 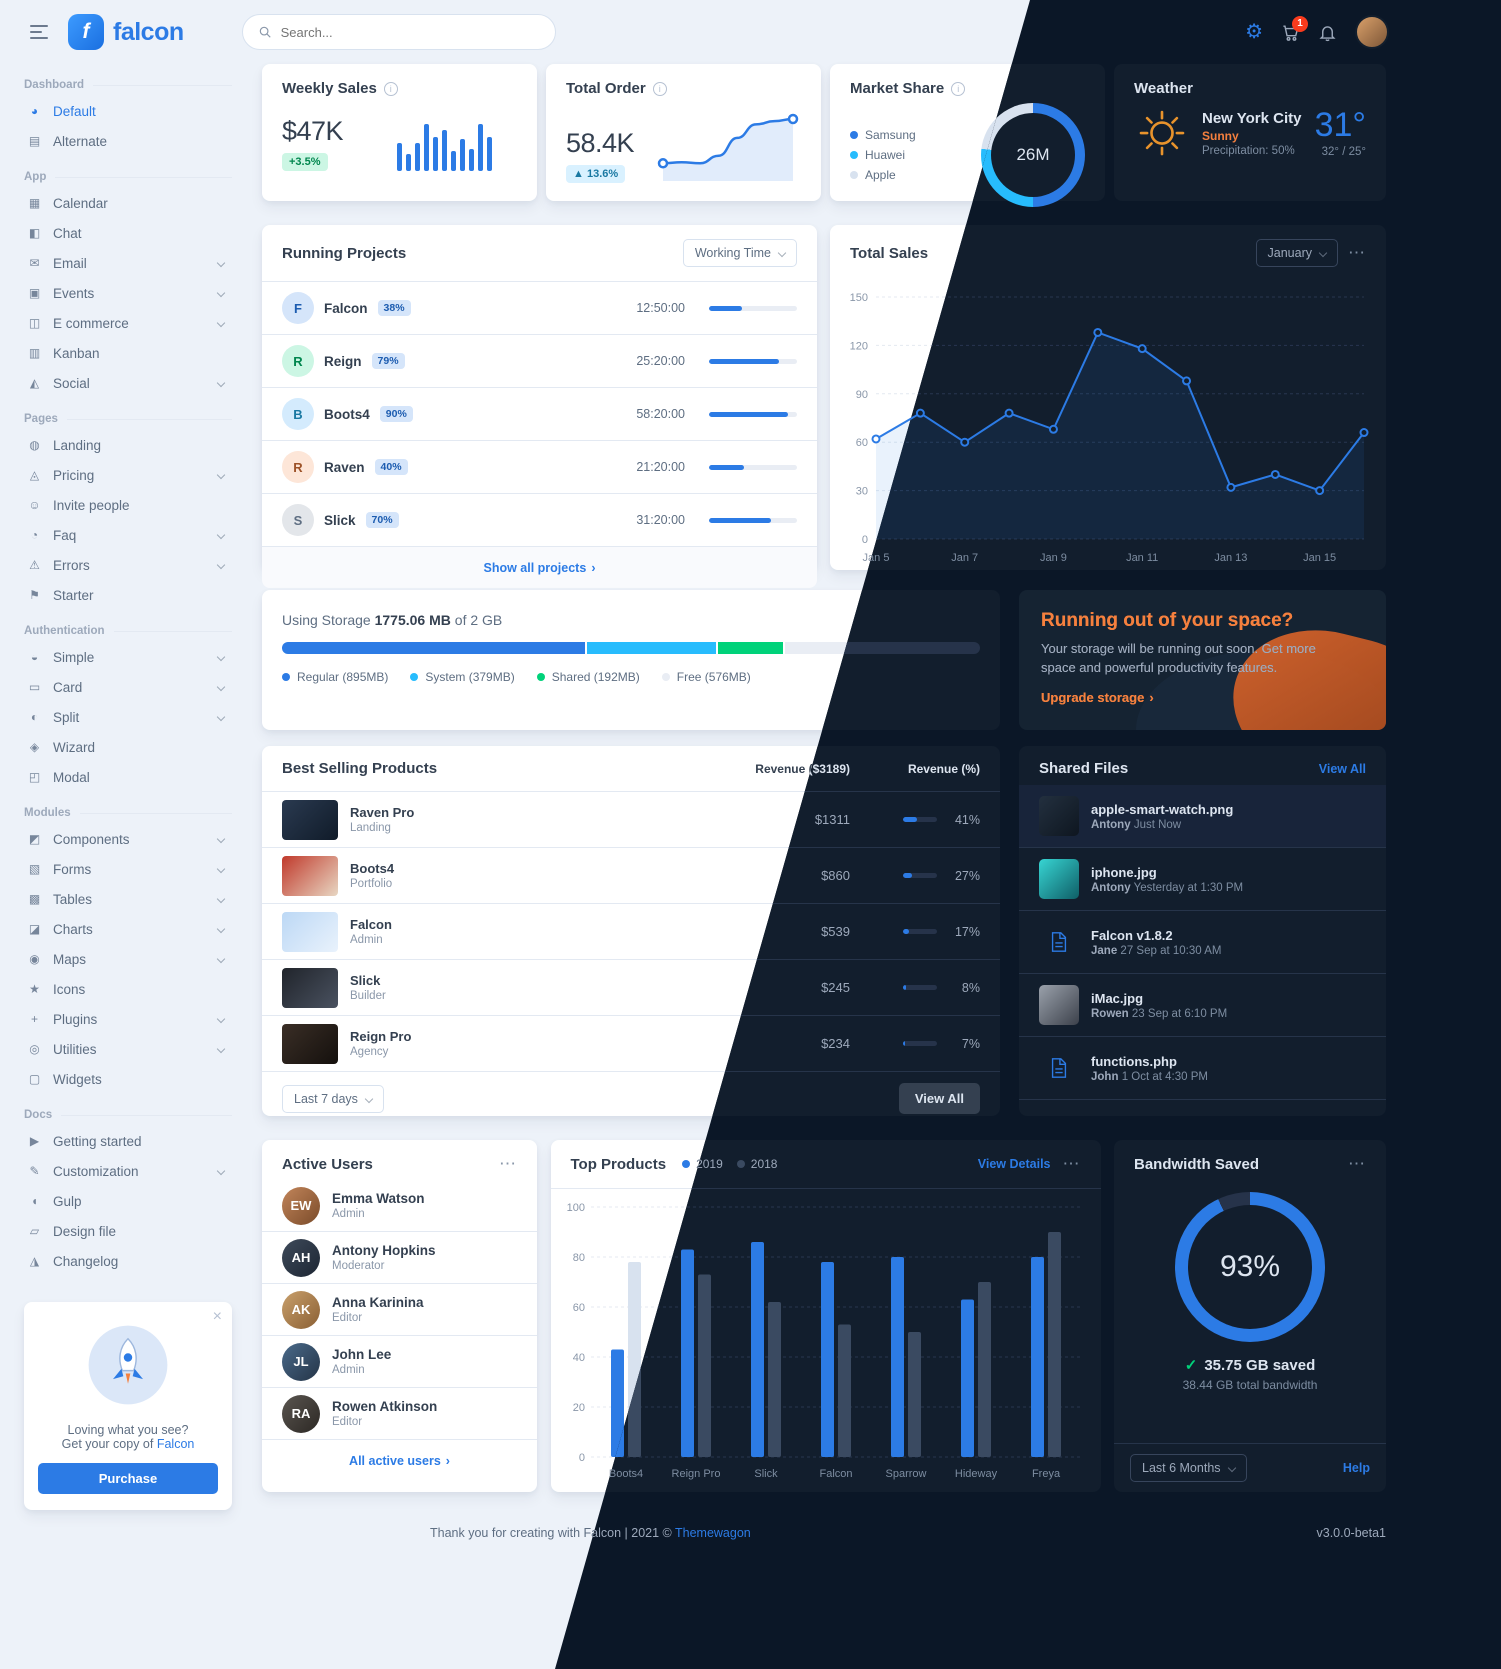 What do you see at coordinates (301, 1361) in the screenshot?
I see `user-avatar: JL` at bounding box center [301, 1361].